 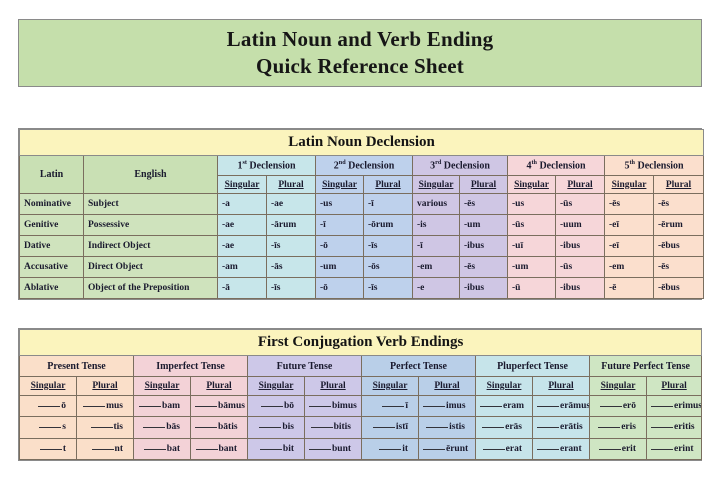 What do you see at coordinates (219, 406) in the screenshot?
I see `verb-ending-imperfect-plural: bāmus` at bounding box center [219, 406].